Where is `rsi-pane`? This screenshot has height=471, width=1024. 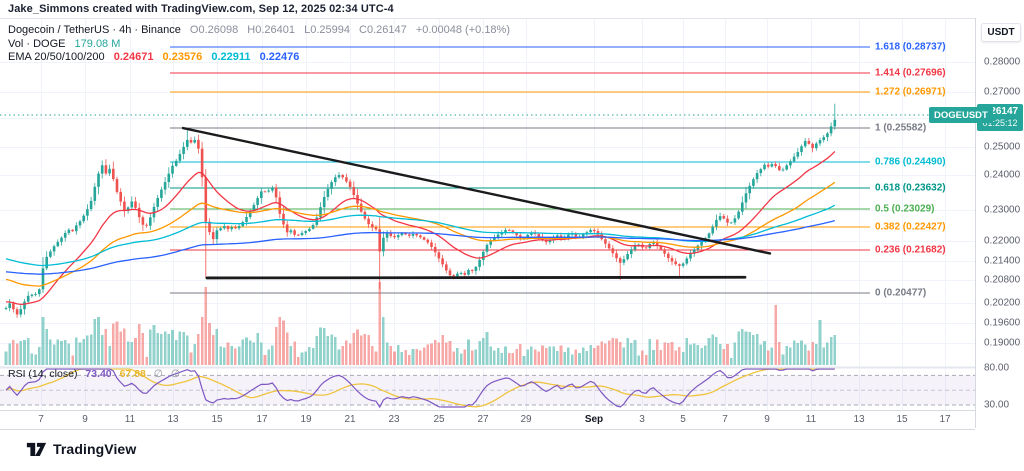 rsi-pane is located at coordinates (487, 388).